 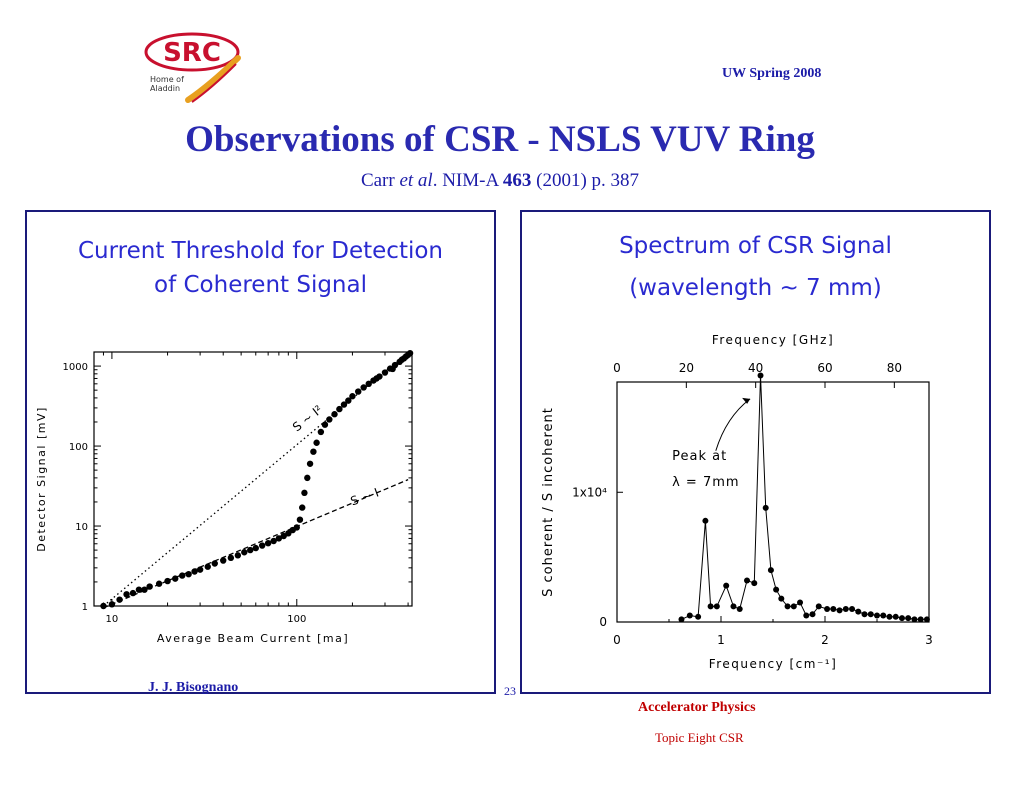 What do you see at coordinates (548, 502) in the screenshot?
I see `y-axis-label: S coherent / S incoherent` at bounding box center [548, 502].